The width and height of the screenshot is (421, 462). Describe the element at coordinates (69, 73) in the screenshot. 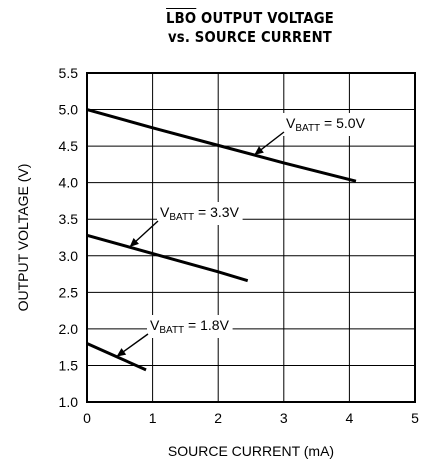

I see `y-tick-label: 5.5` at that location.